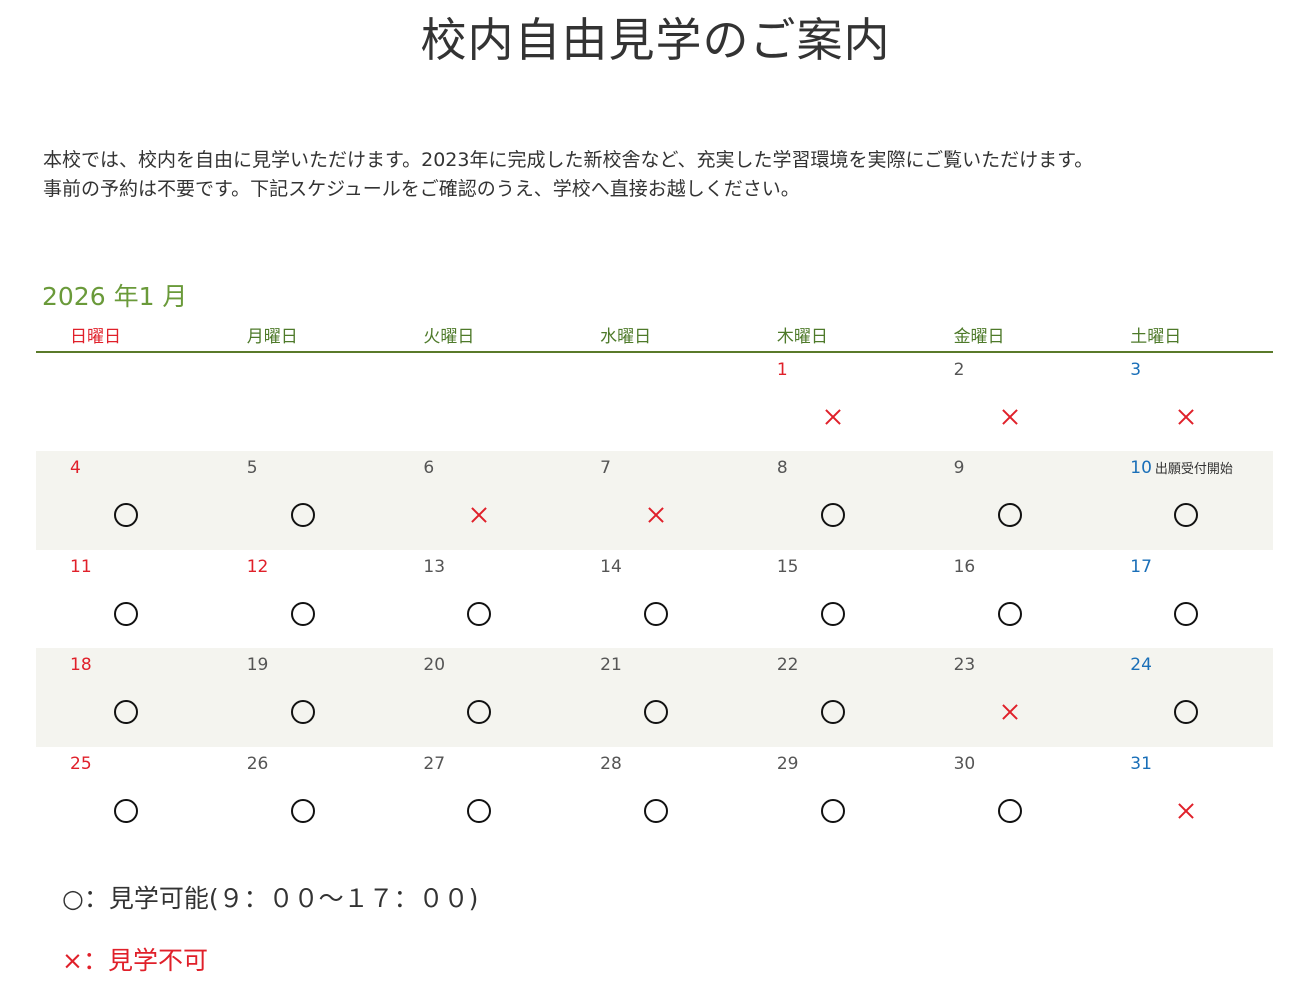 The height and width of the screenshot is (990, 1311). What do you see at coordinates (654, 697) in the screenshot?
I see `calendar-week-row: 18 19 20 21 22 23 24` at bounding box center [654, 697].